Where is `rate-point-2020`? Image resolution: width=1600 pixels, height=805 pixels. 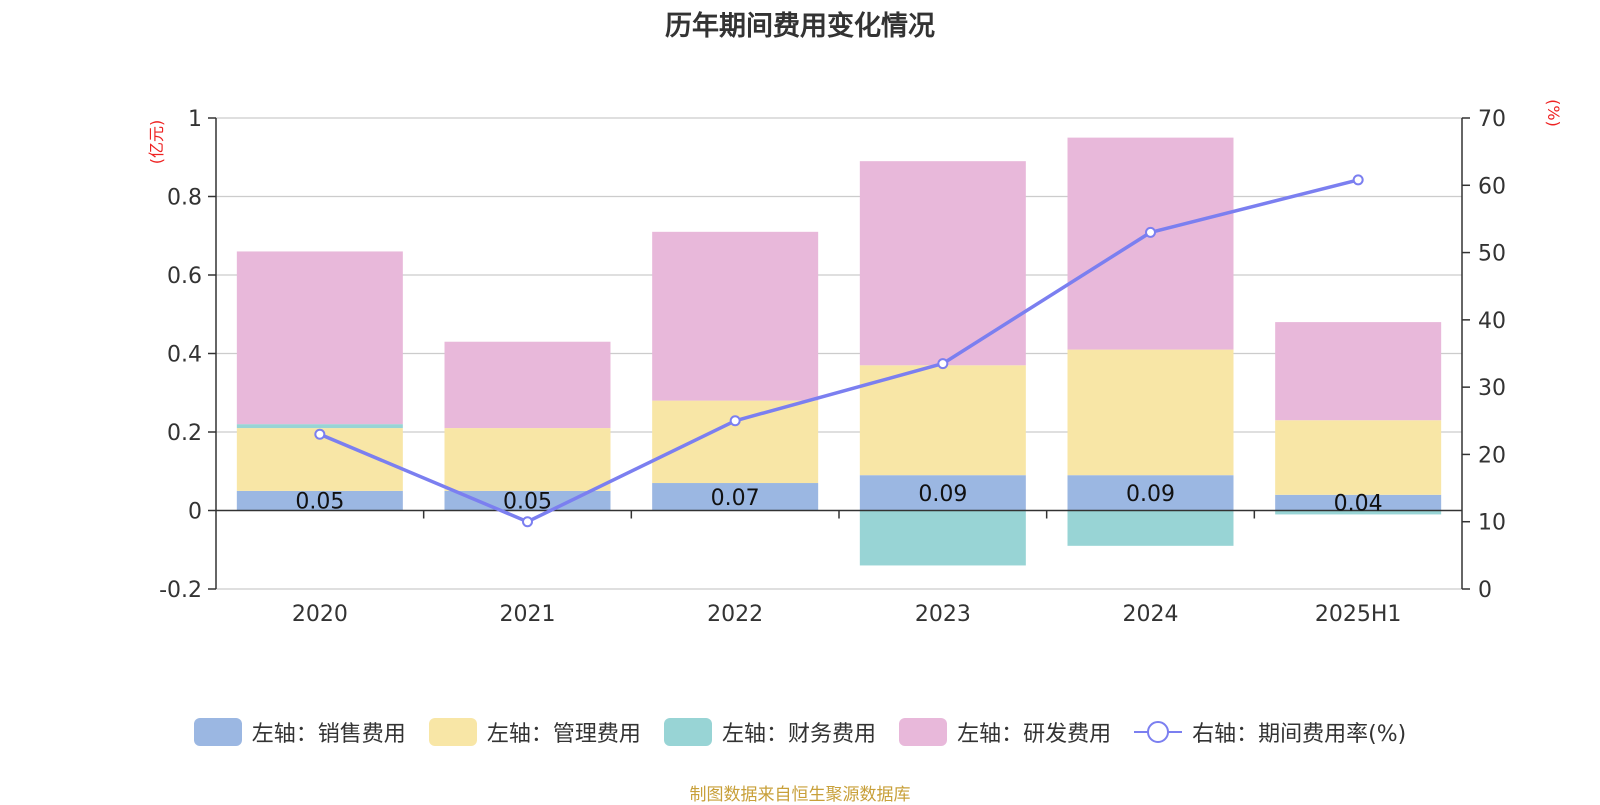
rate-point-2020 is located at coordinates (320, 434).